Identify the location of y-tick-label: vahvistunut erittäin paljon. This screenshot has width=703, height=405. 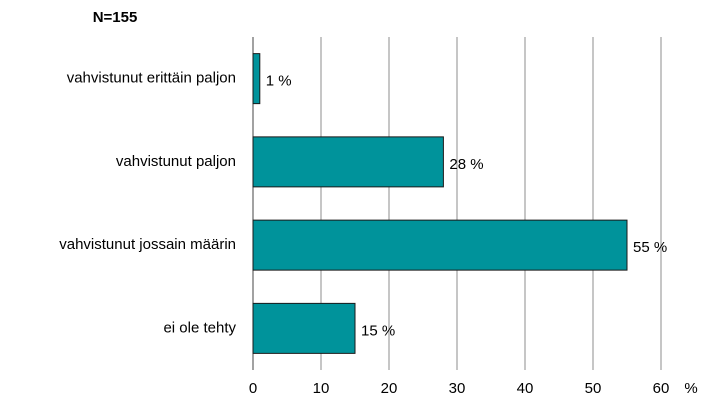
(151, 78).